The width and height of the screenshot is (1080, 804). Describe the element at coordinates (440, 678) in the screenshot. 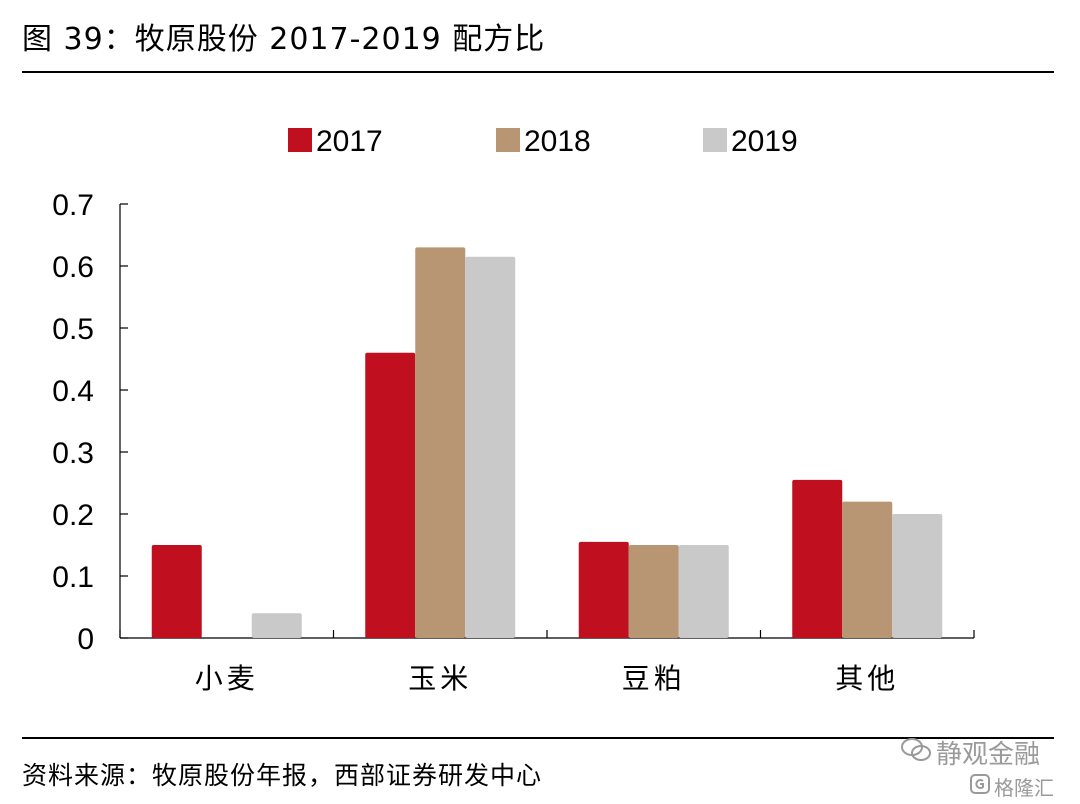

I see `x-tick-label: 玉米` at that location.